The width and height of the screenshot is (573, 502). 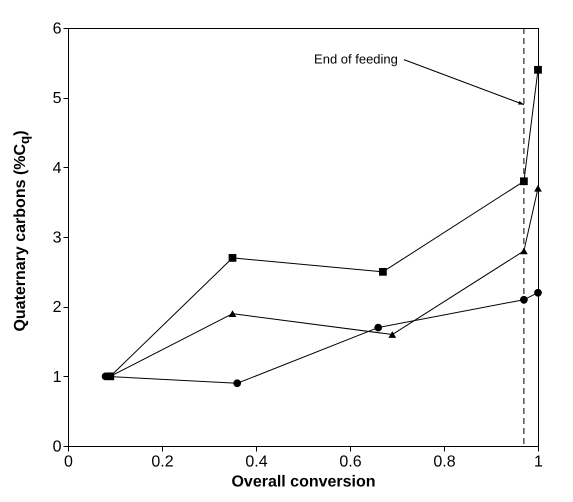 I want to click on x-tick-label: 0.2, so click(x=162, y=462).